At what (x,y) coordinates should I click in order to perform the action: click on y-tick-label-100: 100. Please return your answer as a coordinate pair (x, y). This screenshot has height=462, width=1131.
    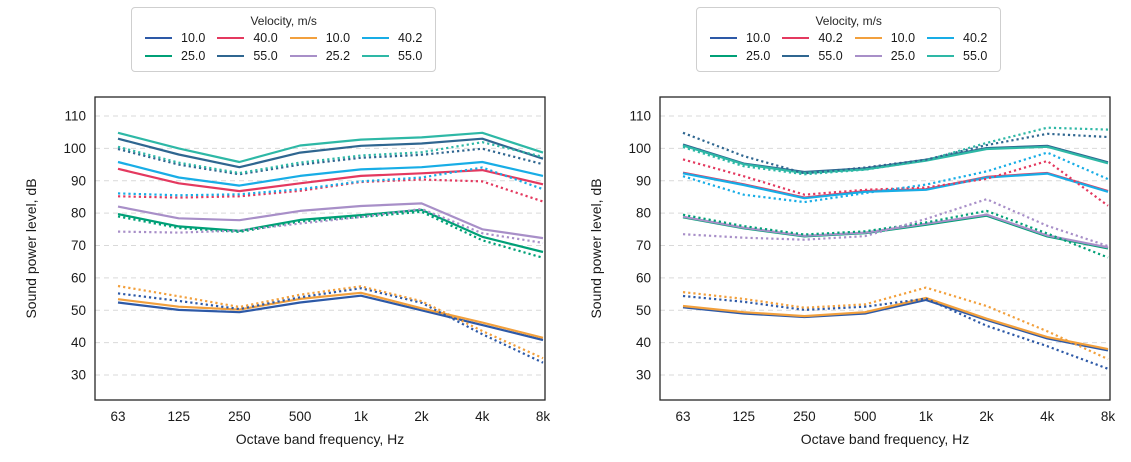
    Looking at the image, I should click on (74, 148).